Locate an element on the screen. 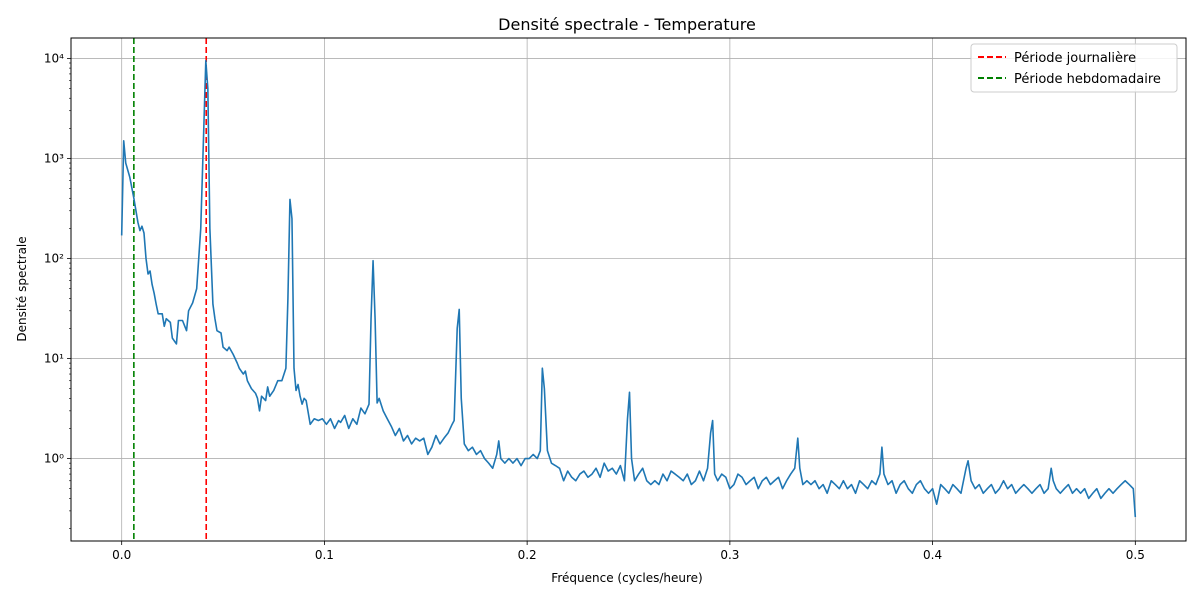 The width and height of the screenshot is (1200, 600). x-axis-title: Fréquence (cycles/heure) is located at coordinates (626, 578).